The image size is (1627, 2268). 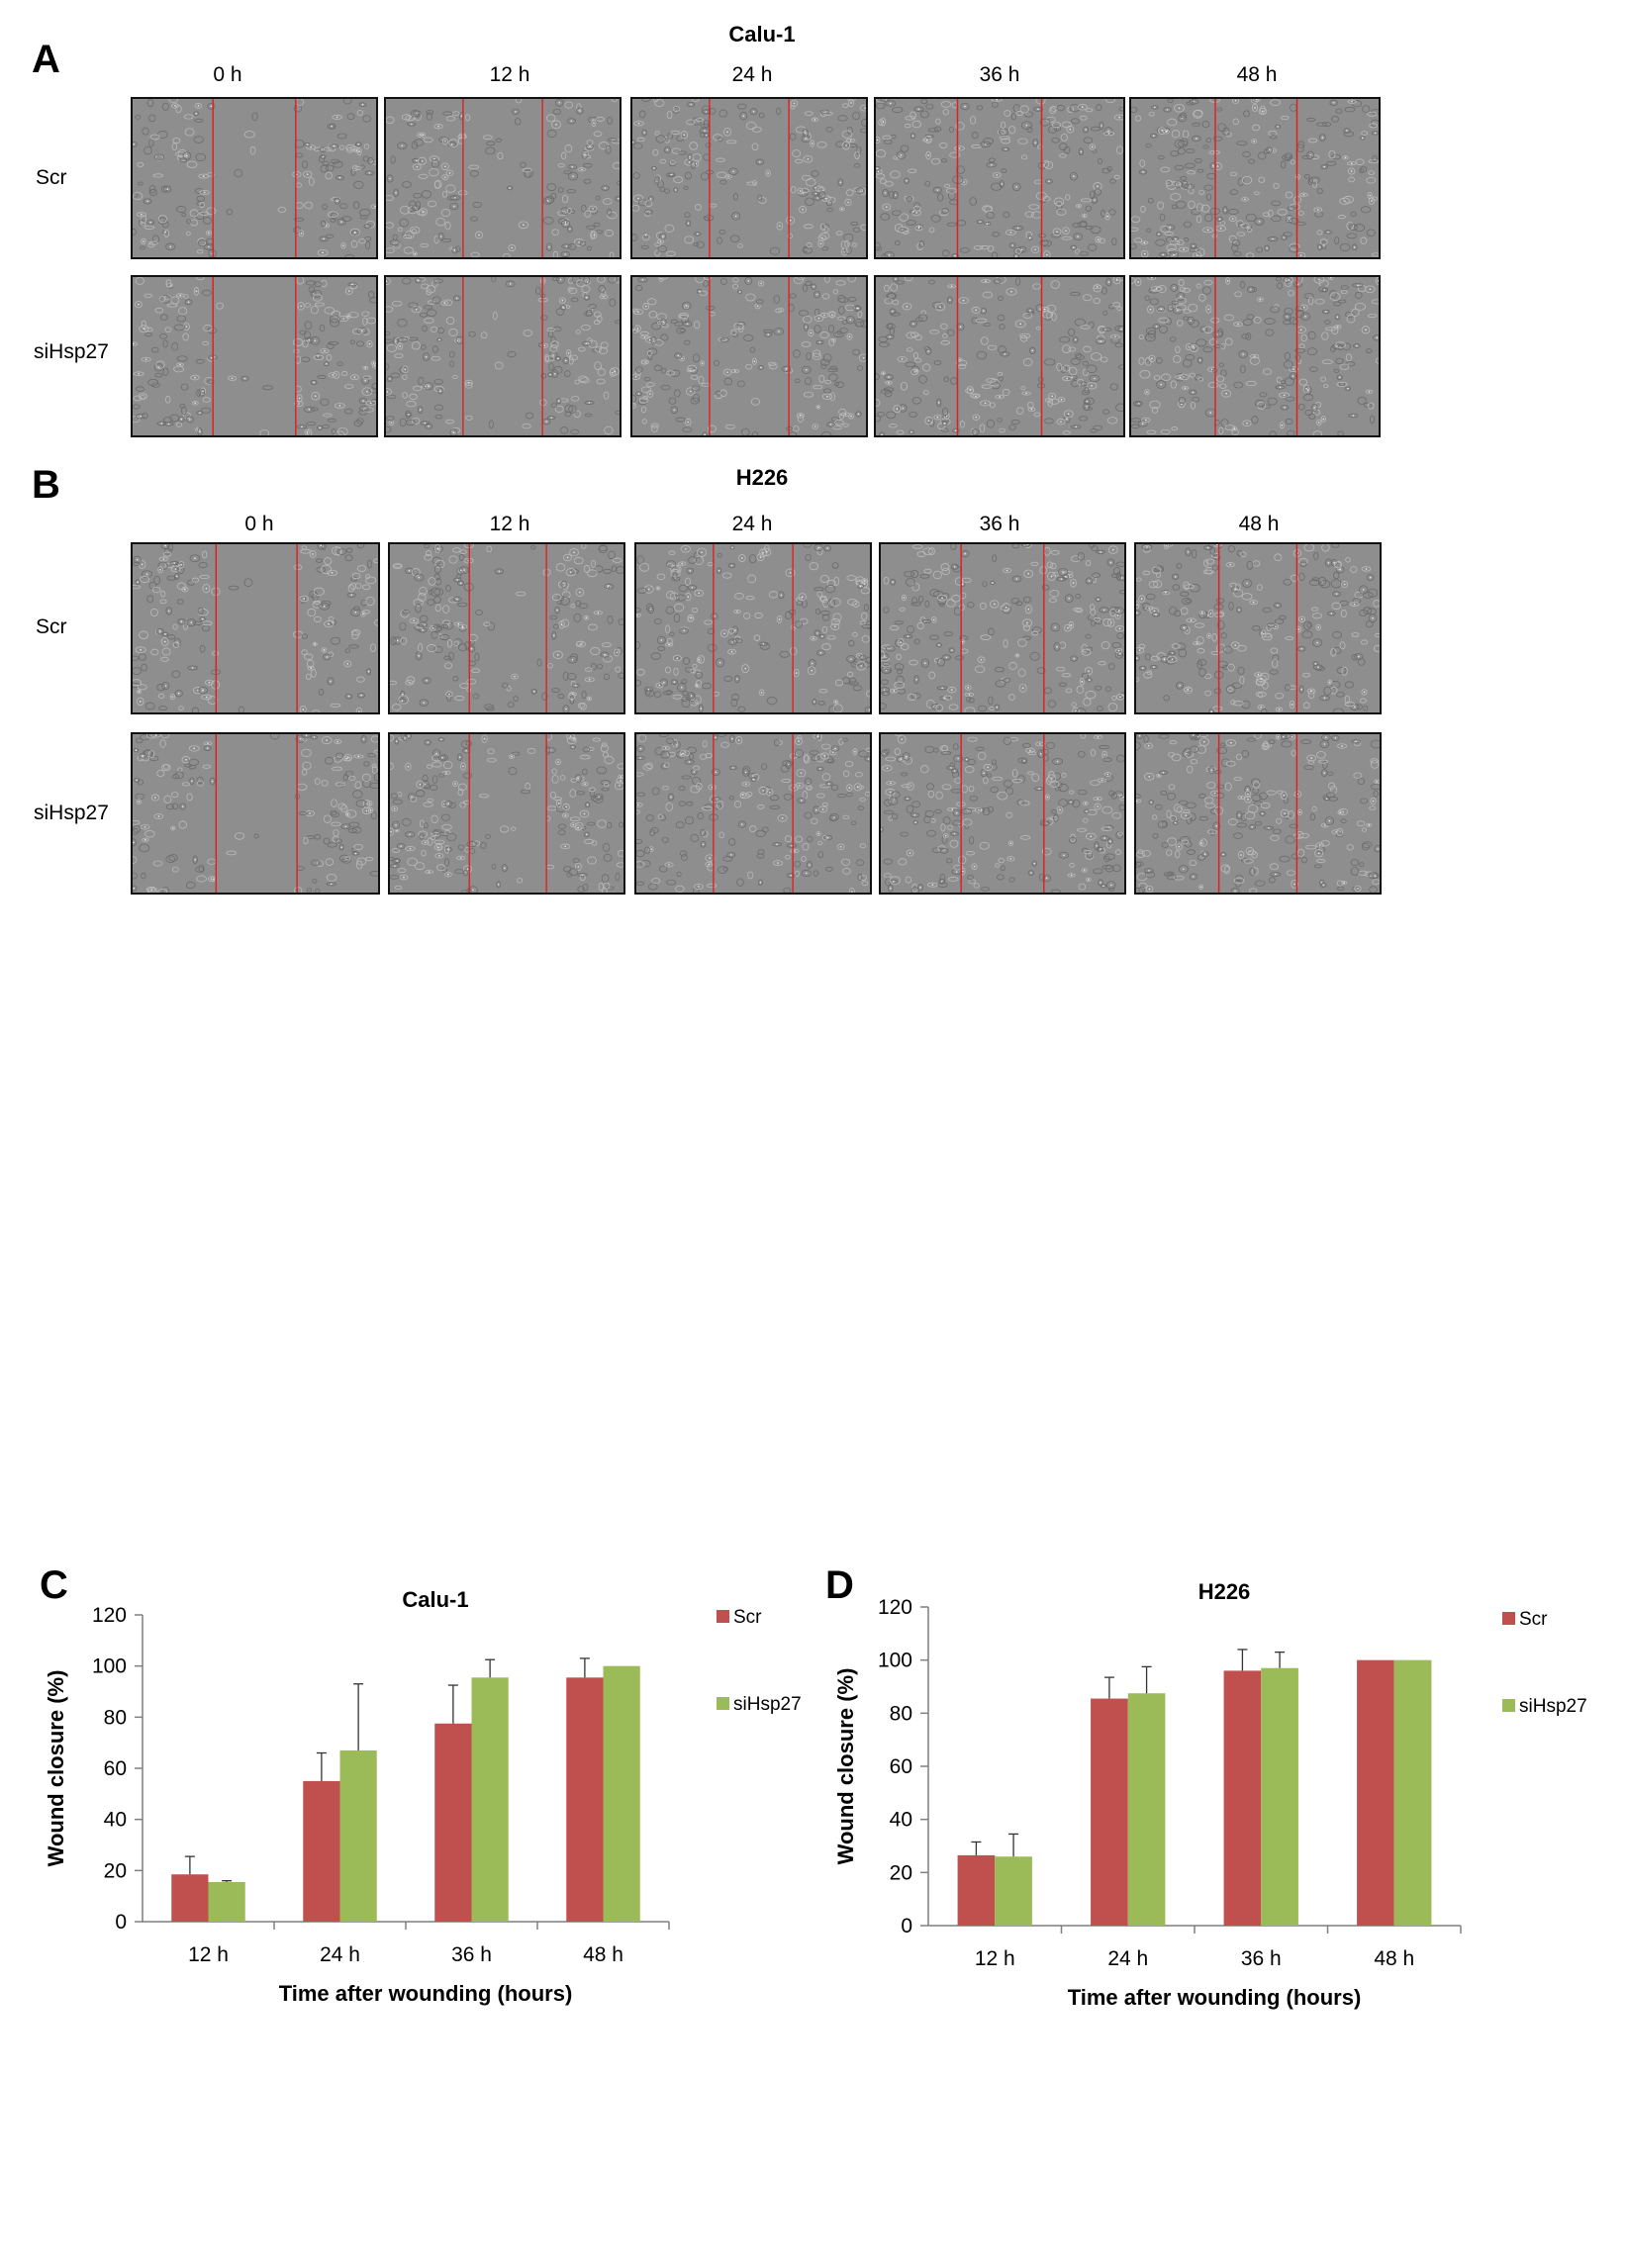 I want to click on panel-a-time-1: 12 h, so click(x=509, y=75).